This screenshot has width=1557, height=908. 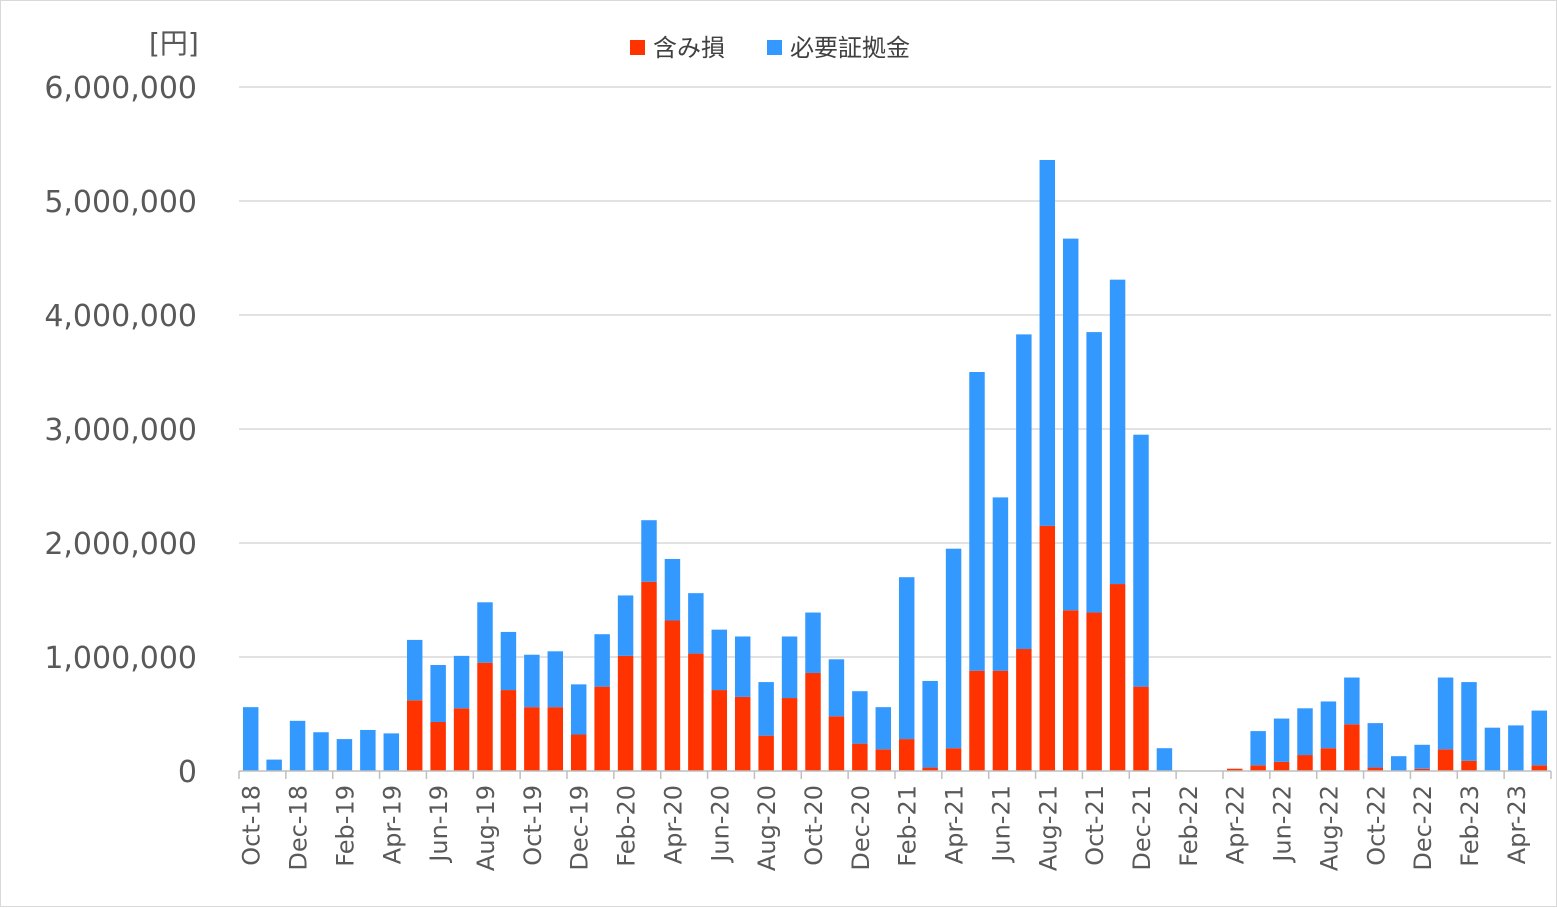 What do you see at coordinates (861, 828) in the screenshot?
I see `x-tick-label-13: Dec-20` at bounding box center [861, 828].